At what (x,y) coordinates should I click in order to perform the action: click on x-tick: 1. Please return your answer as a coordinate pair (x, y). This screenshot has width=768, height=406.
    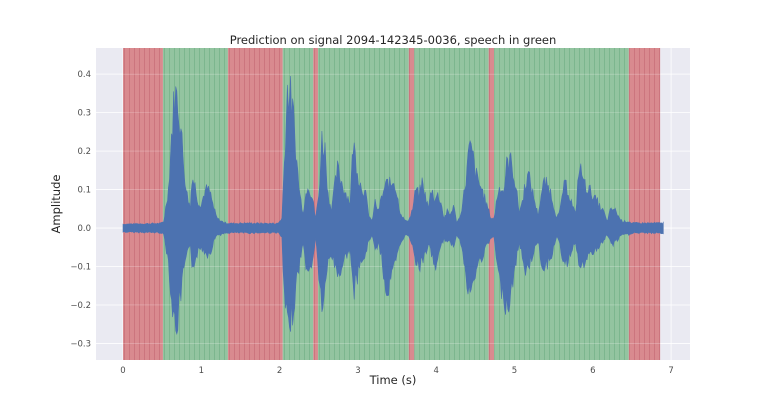
    Looking at the image, I should click on (201, 371).